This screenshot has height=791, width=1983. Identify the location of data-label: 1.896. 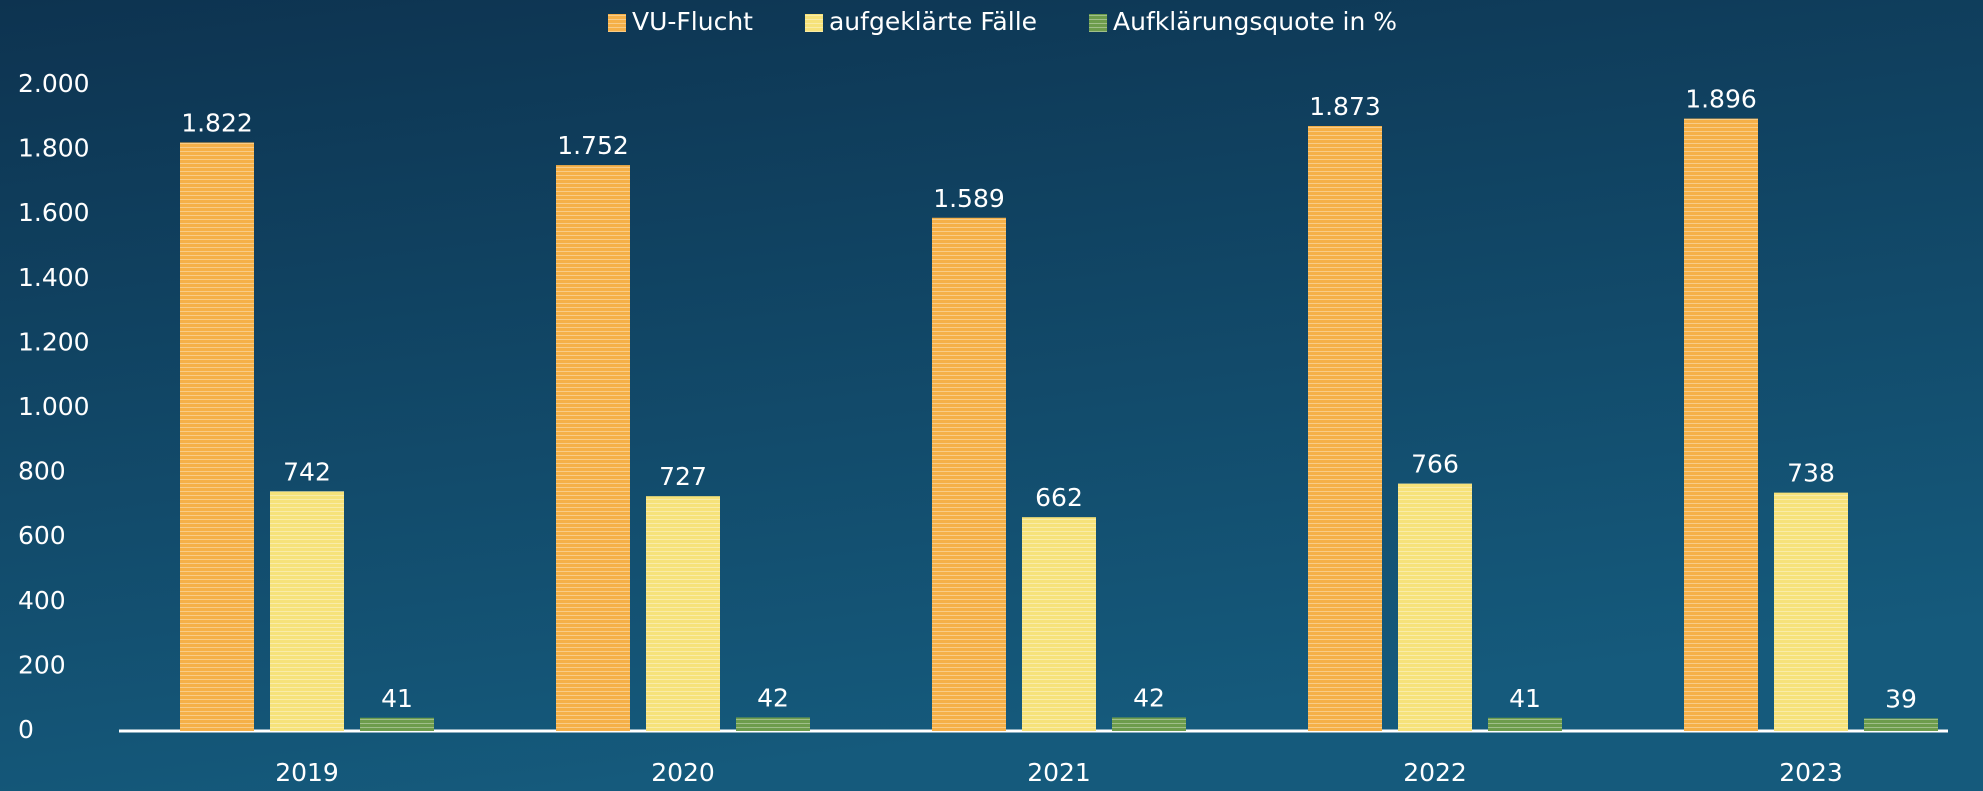
(1721, 99).